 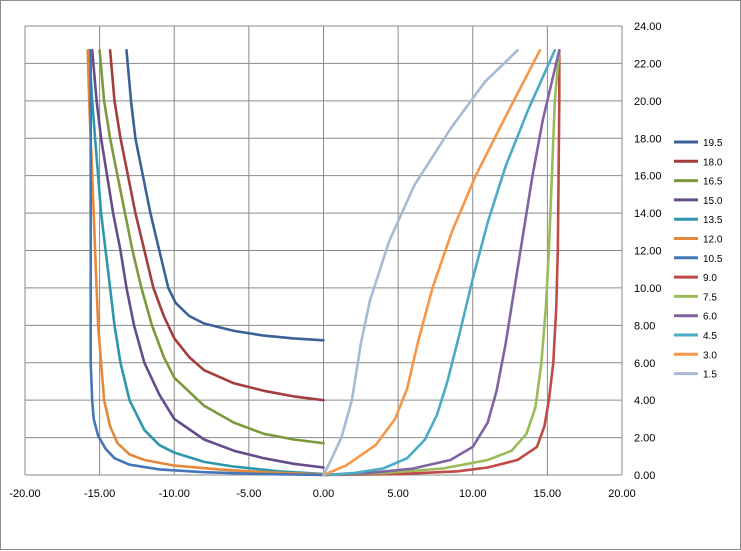 What do you see at coordinates (648, 139) in the screenshot?
I see `y-tick-label: 18.00` at bounding box center [648, 139].